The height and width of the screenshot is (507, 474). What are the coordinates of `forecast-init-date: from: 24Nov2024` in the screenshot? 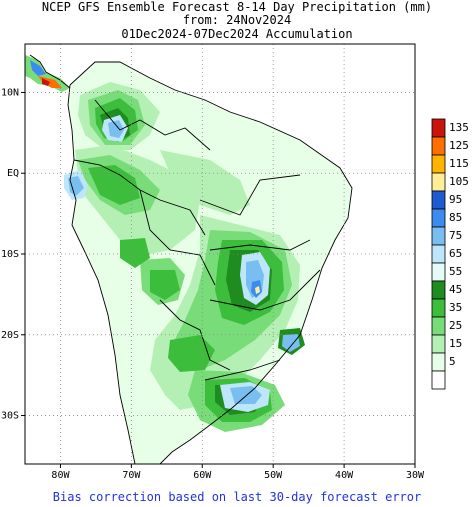 It's located at (237, 20).